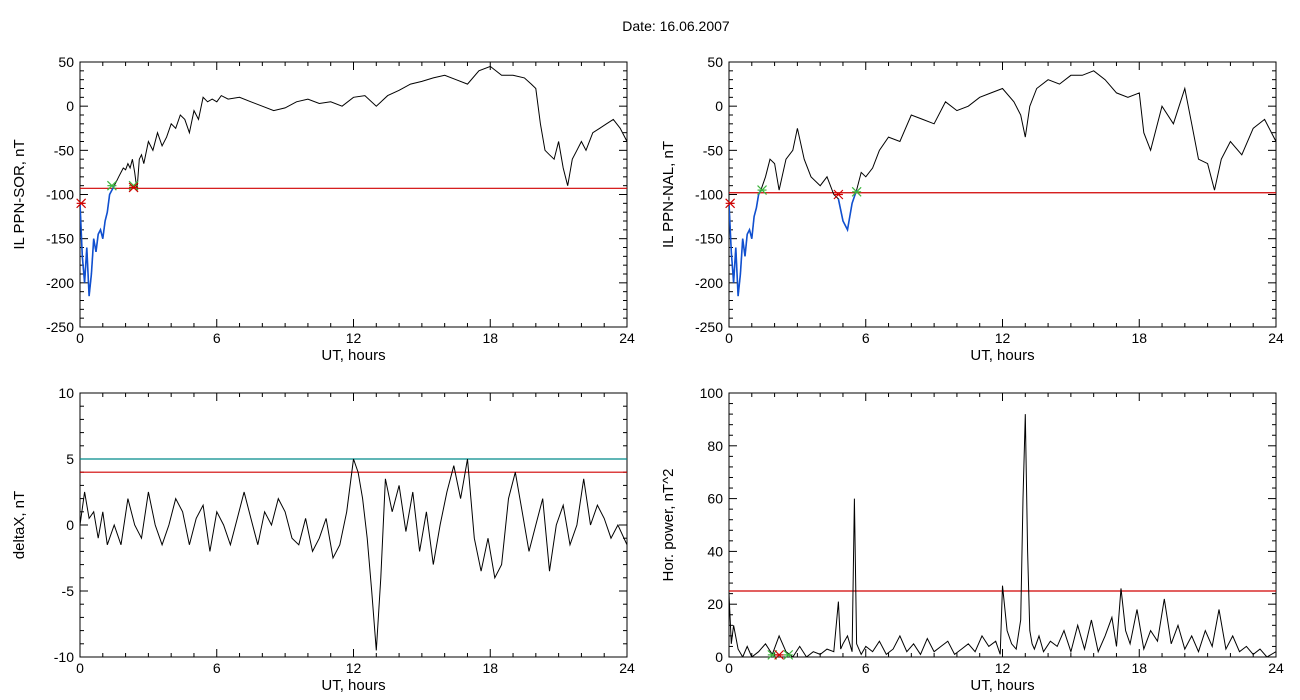 The height and width of the screenshot is (700, 1300). Describe the element at coordinates (19, 194) in the screenshot. I see `y-axis-label: IL PPN-SOR, nT` at that location.